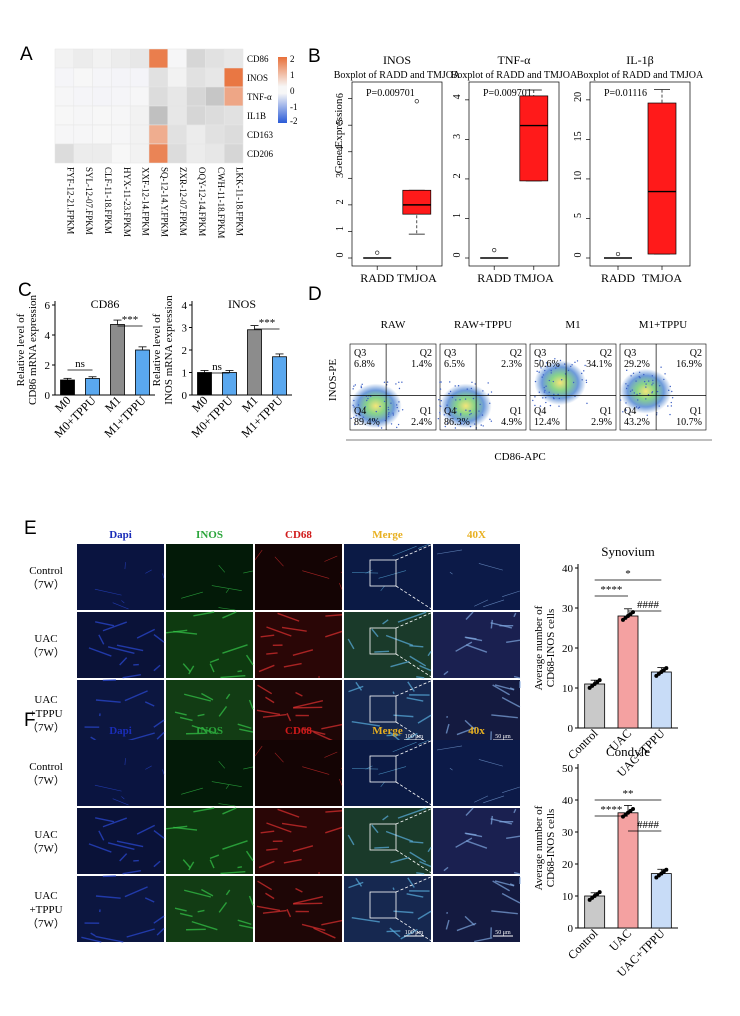  Describe the element at coordinates (630, 353) in the screenshot. I see `flow-quadrant-q3: Q3` at that location.